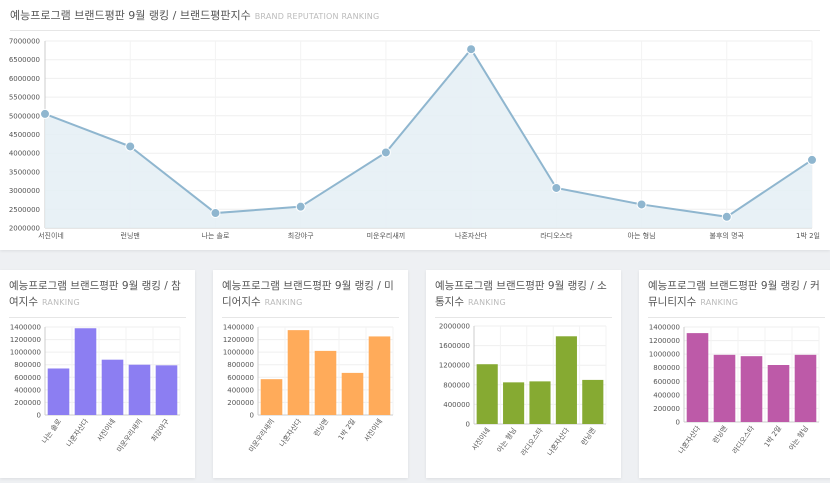  What do you see at coordinates (486, 302) in the screenshot?
I see `communication-subtitle-text: RANKING` at bounding box center [486, 302].